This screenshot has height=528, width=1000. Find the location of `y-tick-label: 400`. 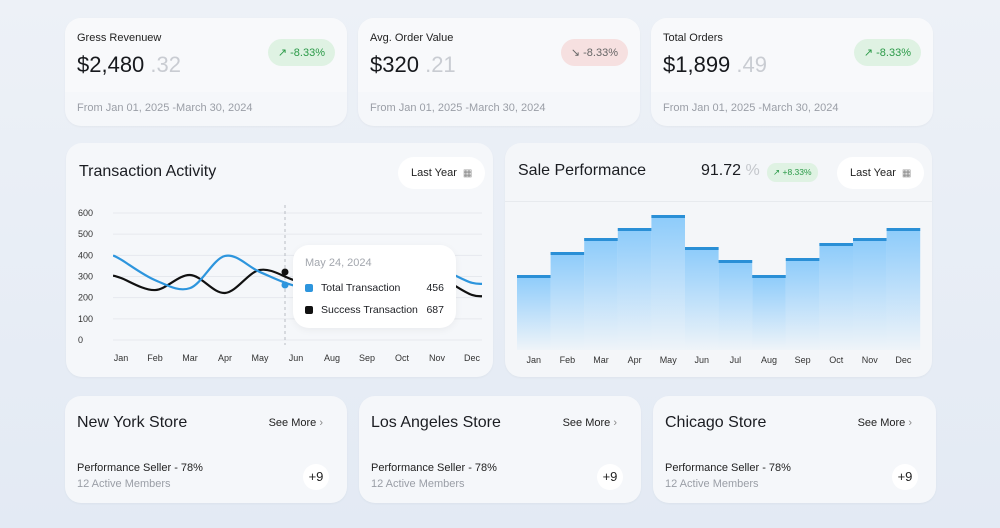

y-tick-label: 400 is located at coordinates (85, 255).